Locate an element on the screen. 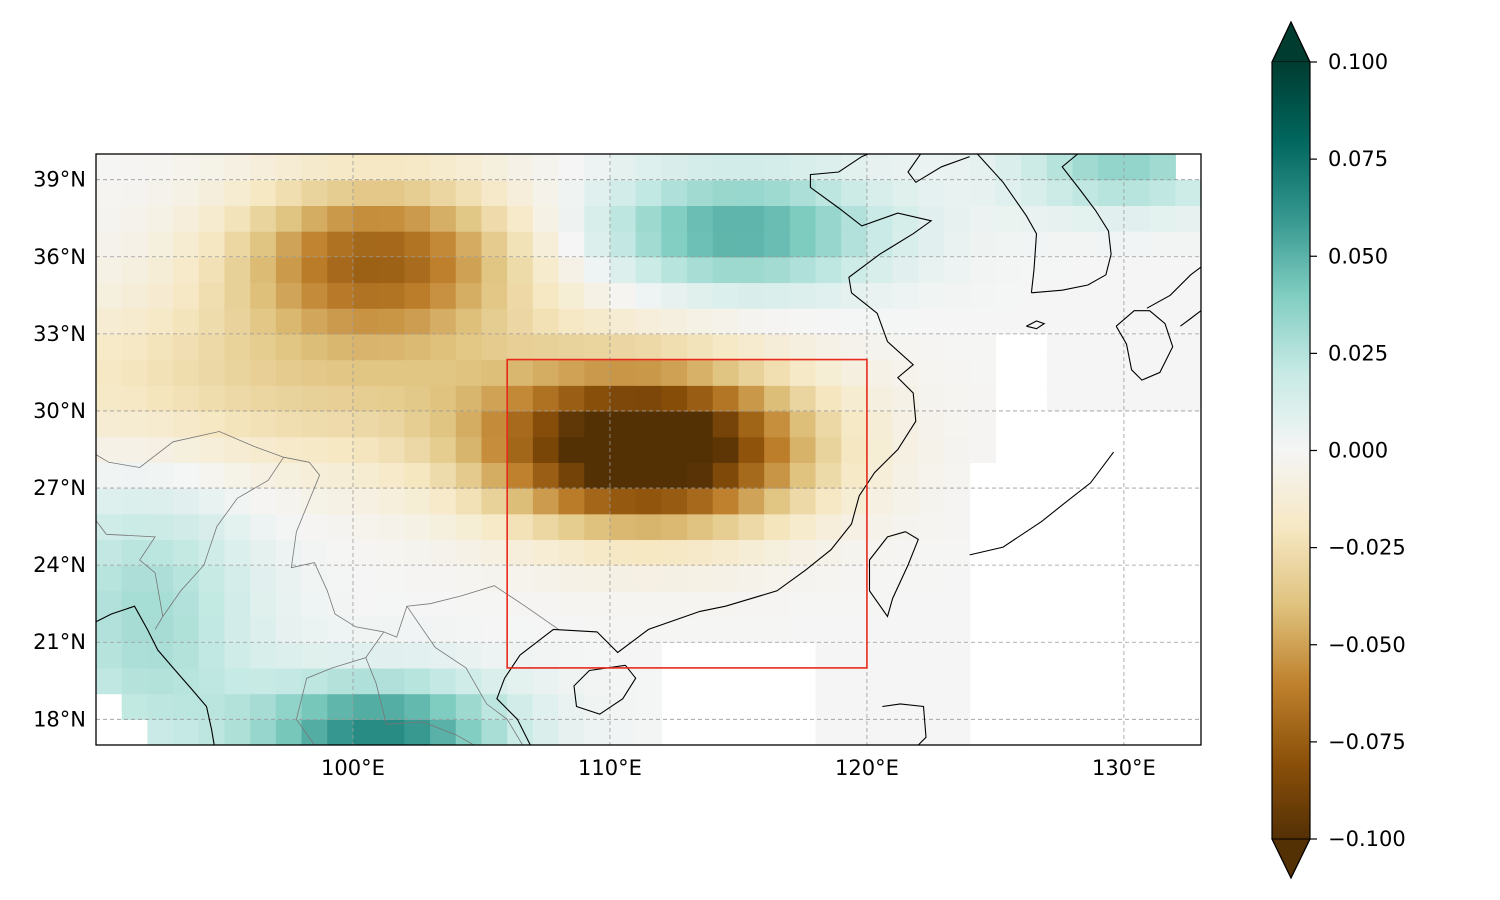  island-hainan is located at coordinates (605, 689).